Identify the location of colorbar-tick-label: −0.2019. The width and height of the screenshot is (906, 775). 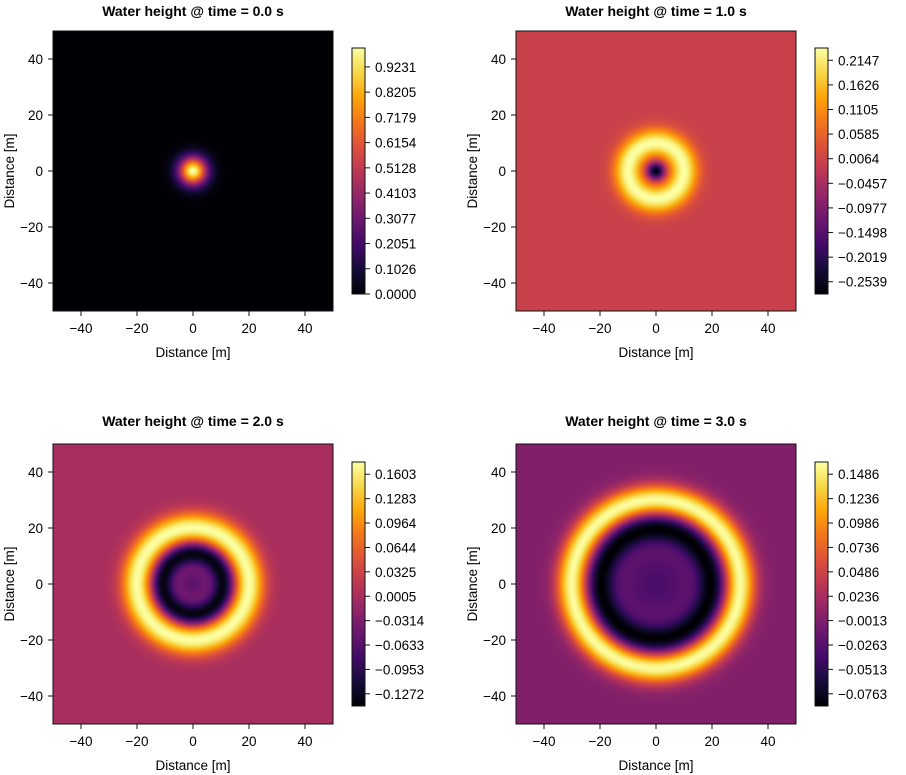
(862, 257).